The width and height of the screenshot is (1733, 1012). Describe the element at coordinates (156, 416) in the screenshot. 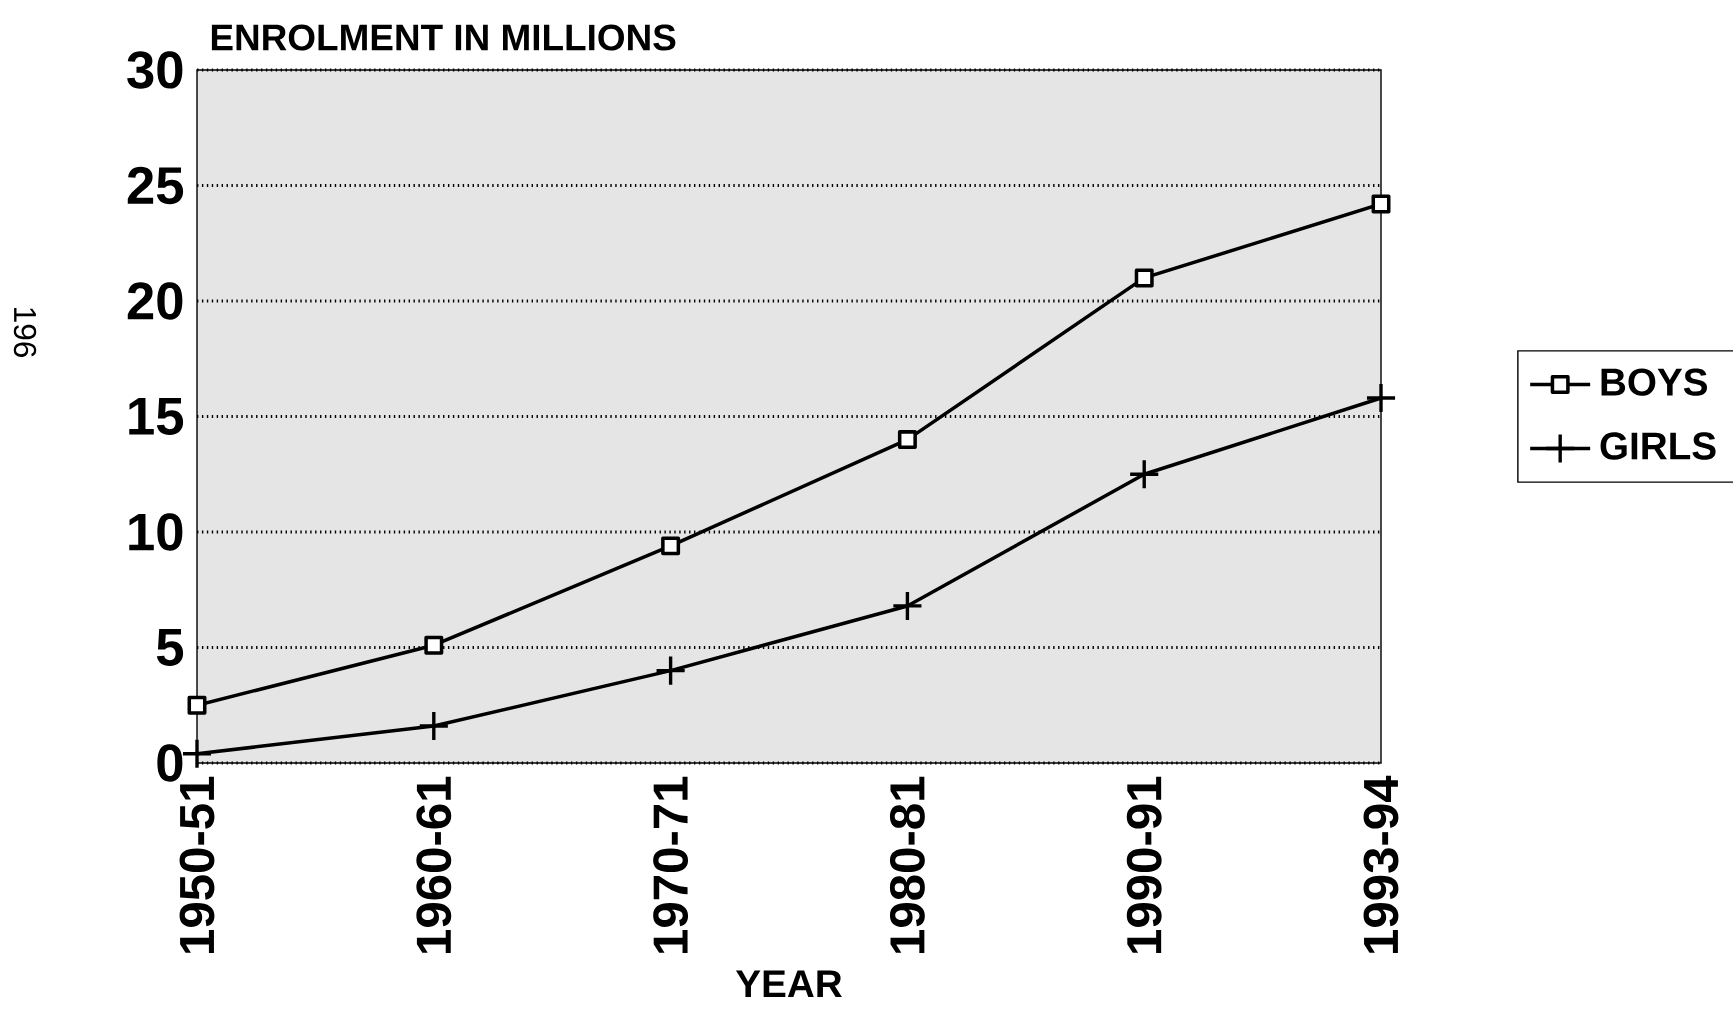

I see `y-tick-label: 15` at that location.